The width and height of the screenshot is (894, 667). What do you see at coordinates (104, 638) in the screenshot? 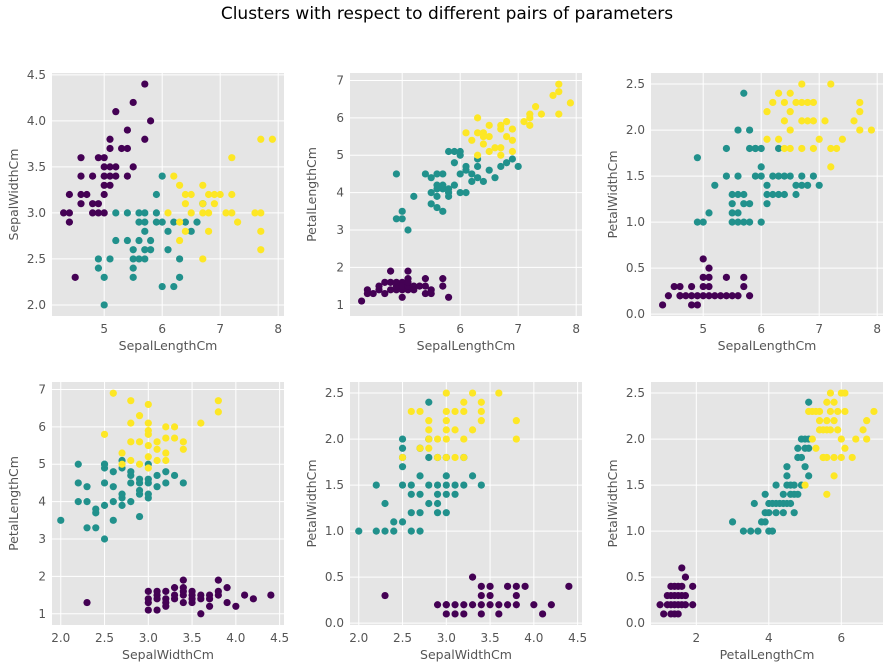
I see `x-tick-label: 2.5` at bounding box center [104, 638].